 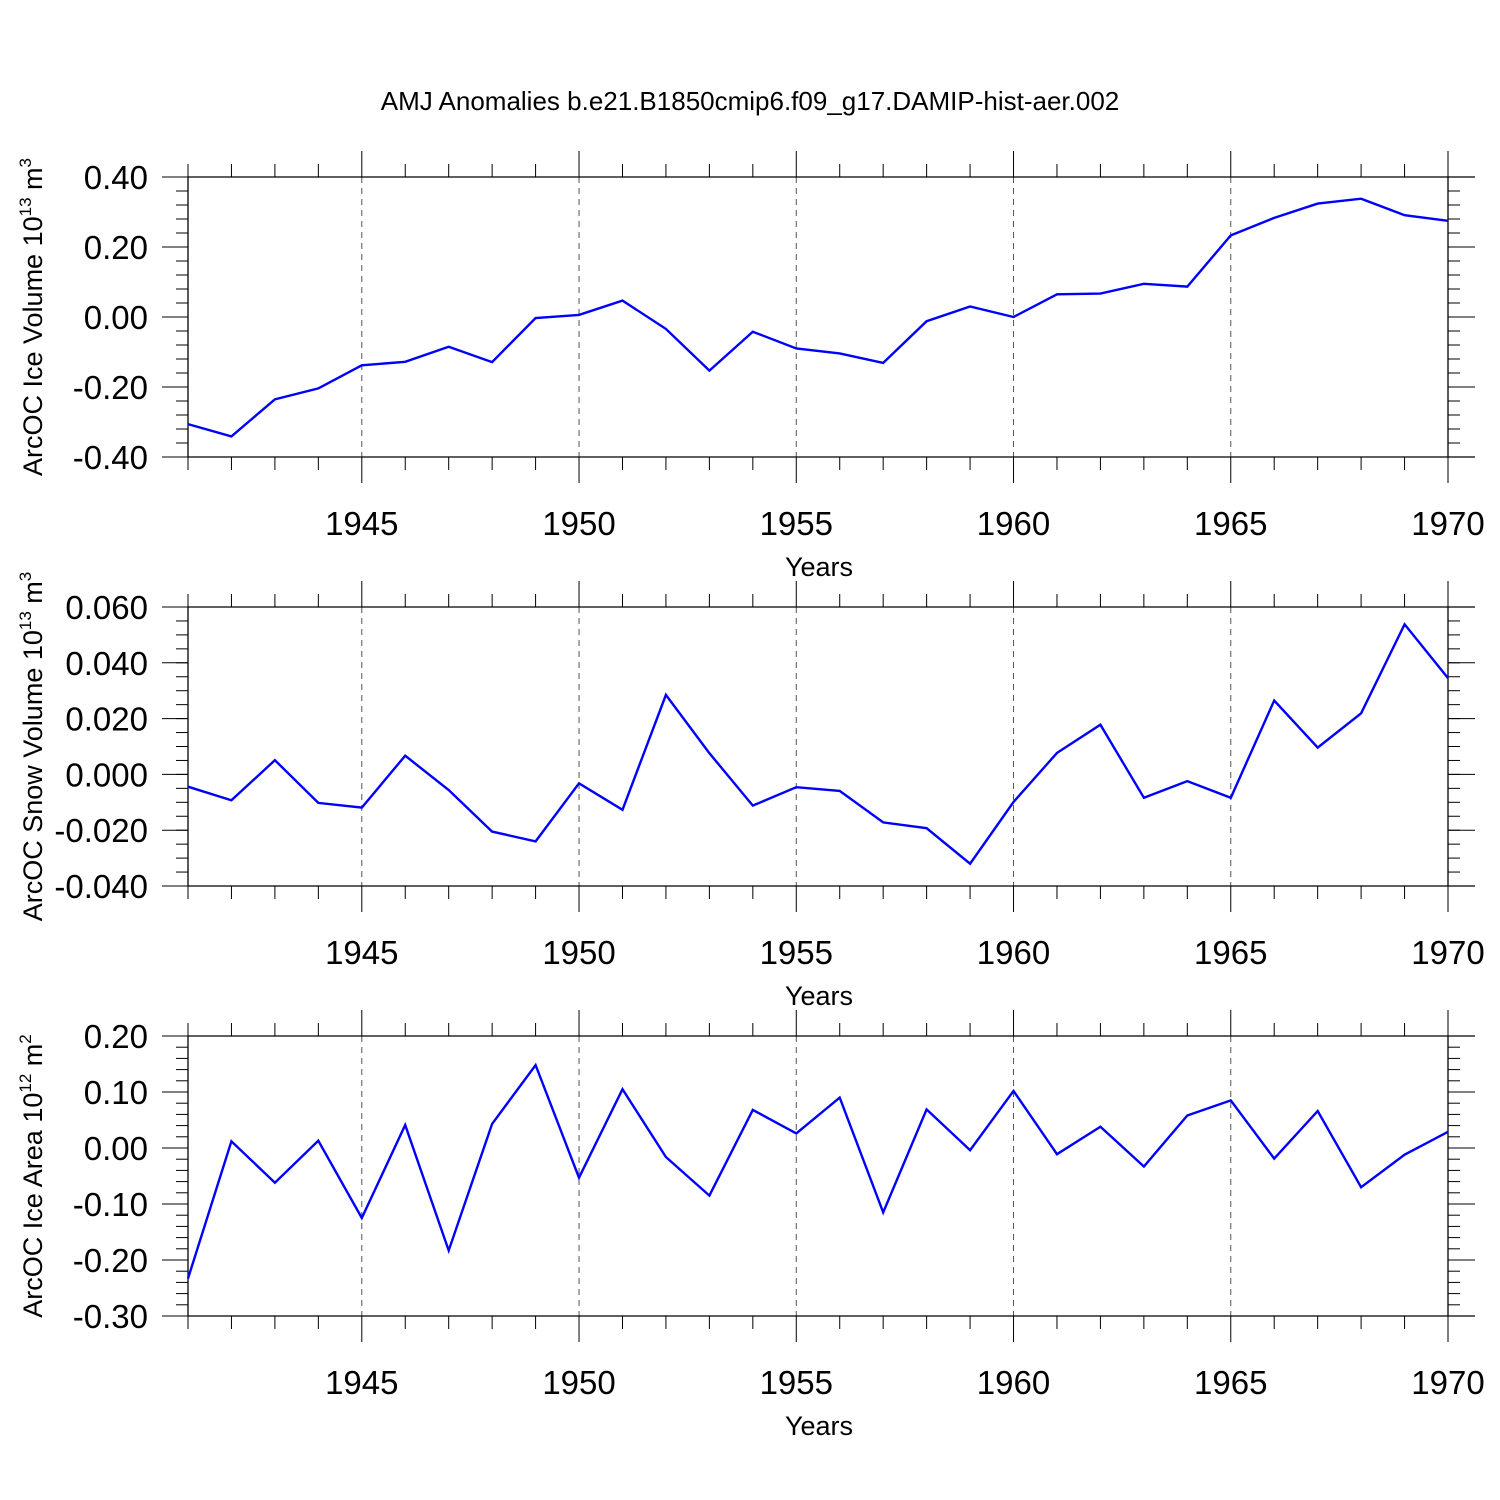 What do you see at coordinates (33, 775) in the screenshot?
I see `y-axis-title-base: ArcOC Snow Volume 10` at bounding box center [33, 775].